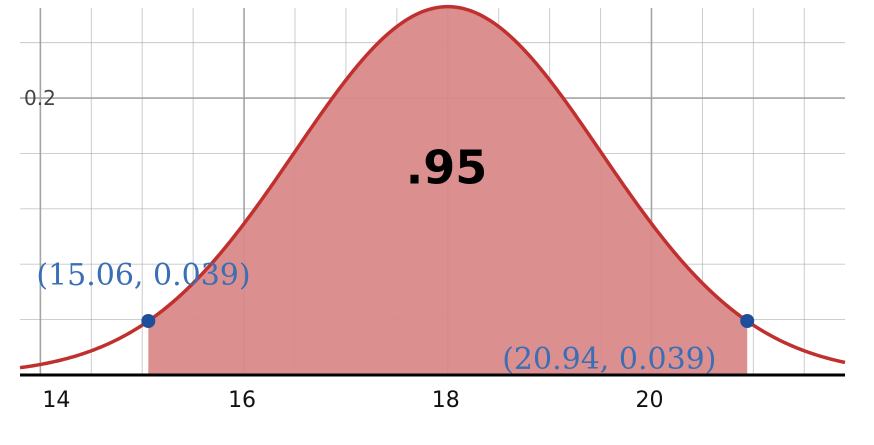 The height and width of the screenshot is (445, 874). What do you see at coordinates (242, 400) in the screenshot?
I see `x-tick-label: 16` at bounding box center [242, 400].